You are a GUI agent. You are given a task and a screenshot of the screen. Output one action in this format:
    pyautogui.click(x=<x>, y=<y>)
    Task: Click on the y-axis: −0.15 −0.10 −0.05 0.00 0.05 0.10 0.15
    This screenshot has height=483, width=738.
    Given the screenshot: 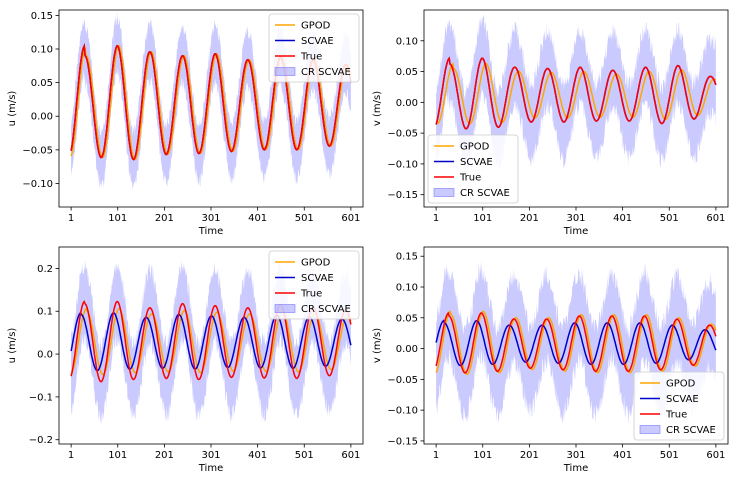 What is the action you would take?
    pyautogui.click(x=405, y=349)
    